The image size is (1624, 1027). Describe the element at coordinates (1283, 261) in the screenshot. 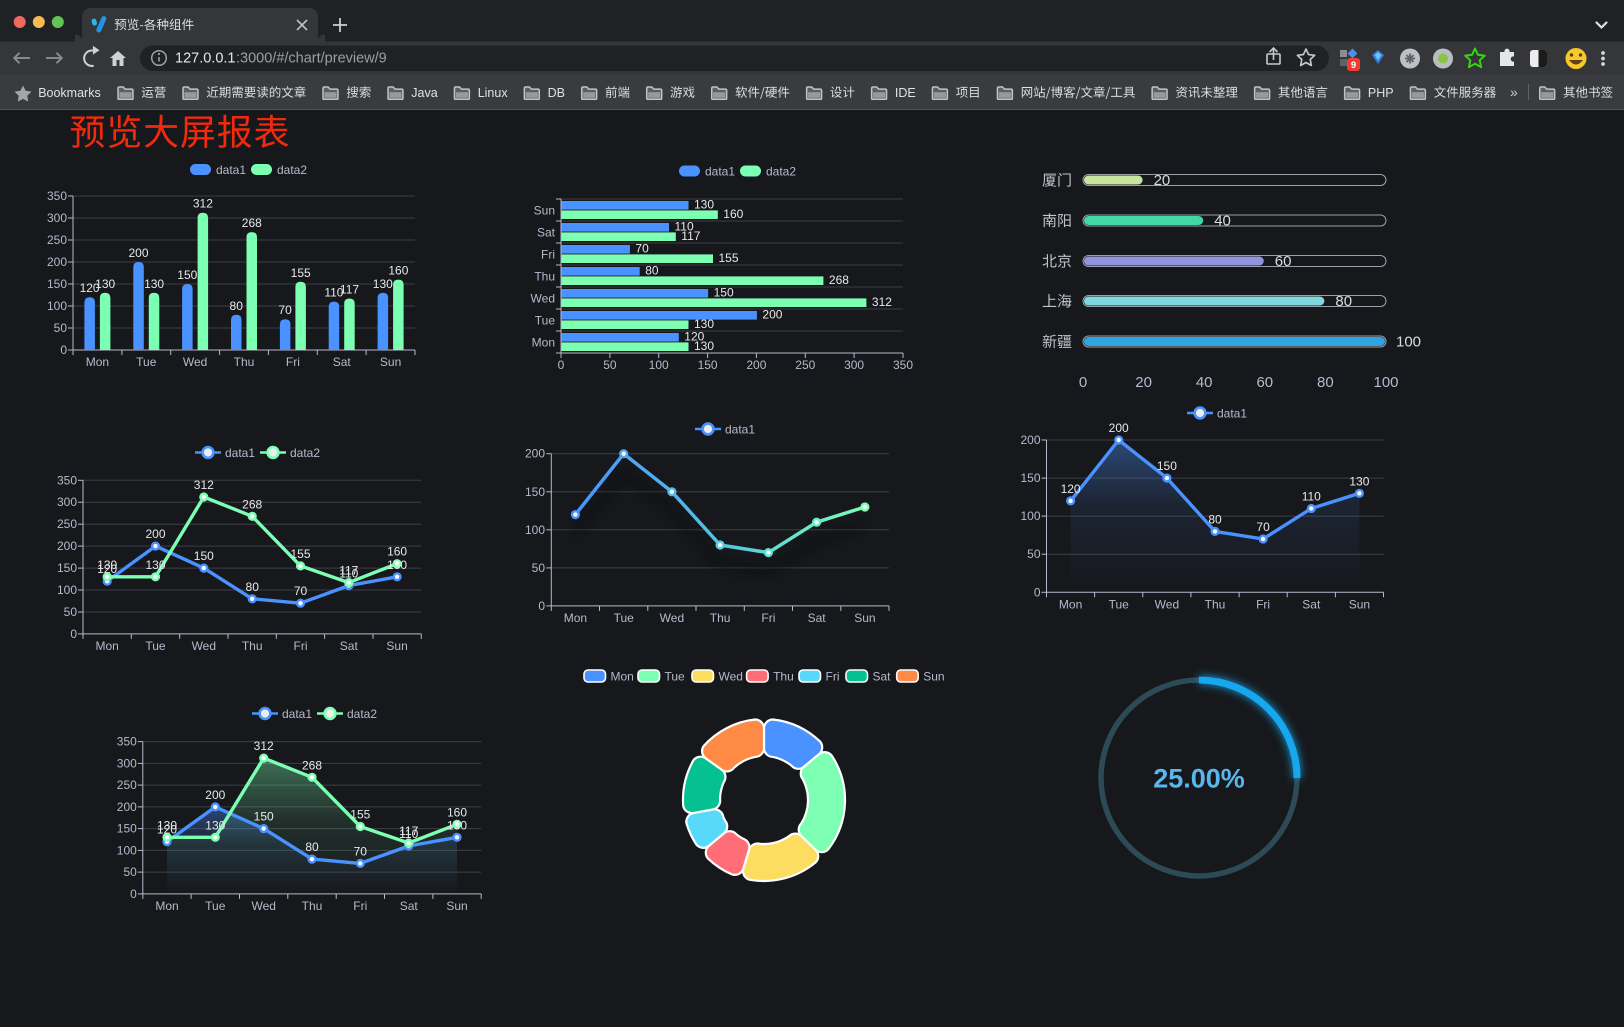

I see `svg-text: 60` at that location.